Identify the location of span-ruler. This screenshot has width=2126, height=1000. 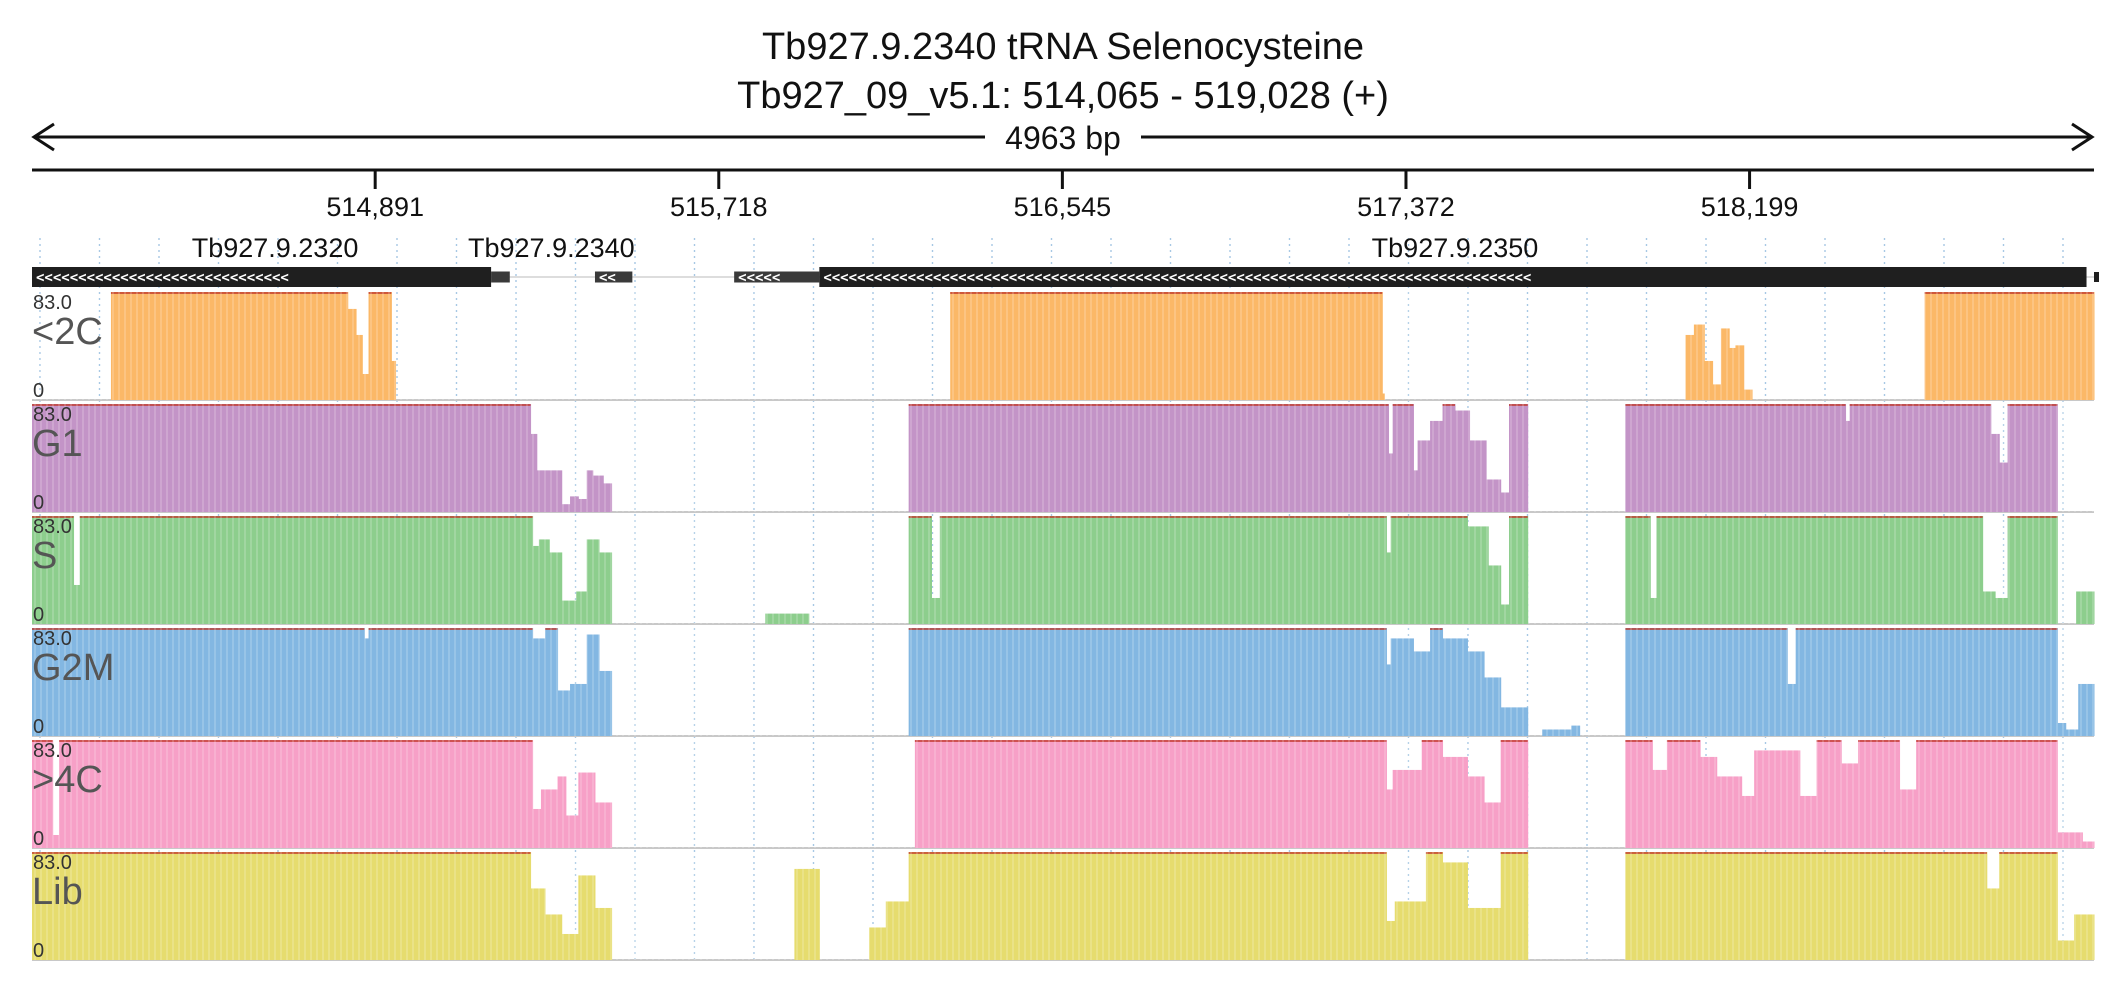
(1063, 137).